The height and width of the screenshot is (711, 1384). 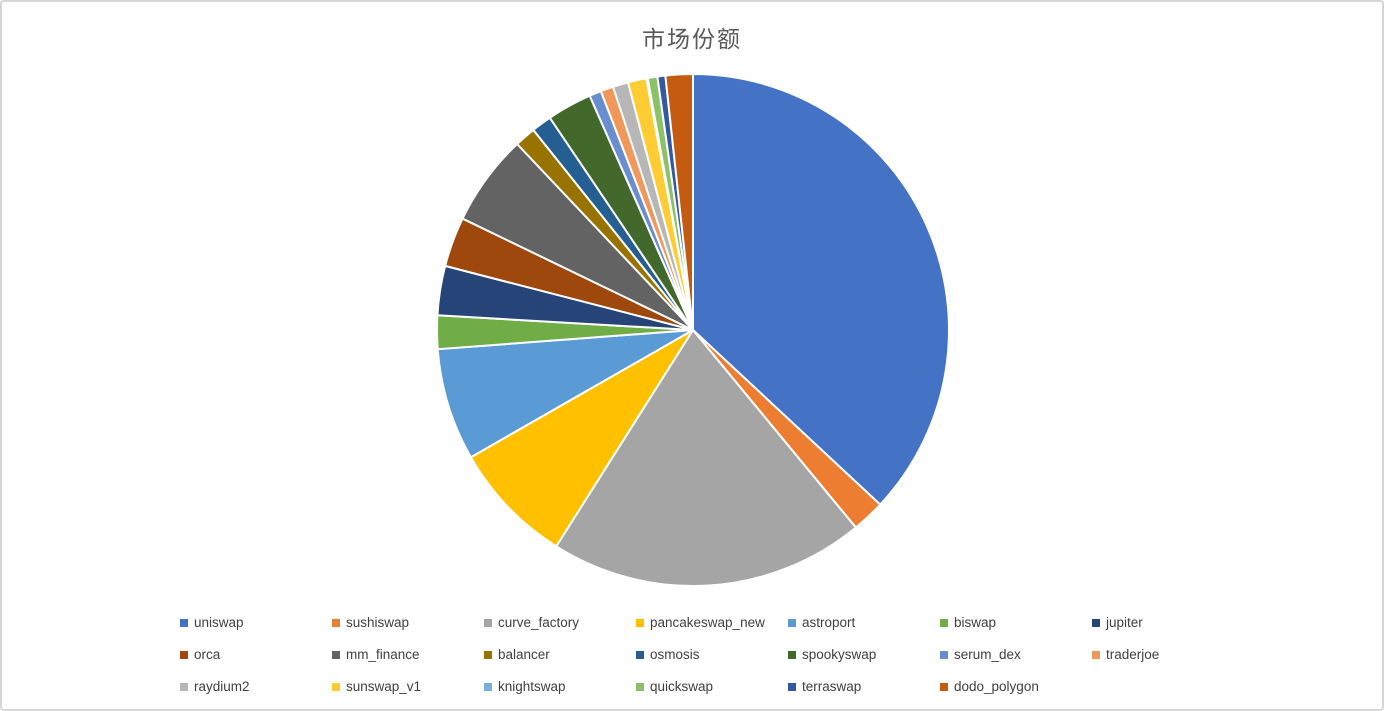 What do you see at coordinates (821, 289) in the screenshot?
I see `pie-slice-uniswap` at bounding box center [821, 289].